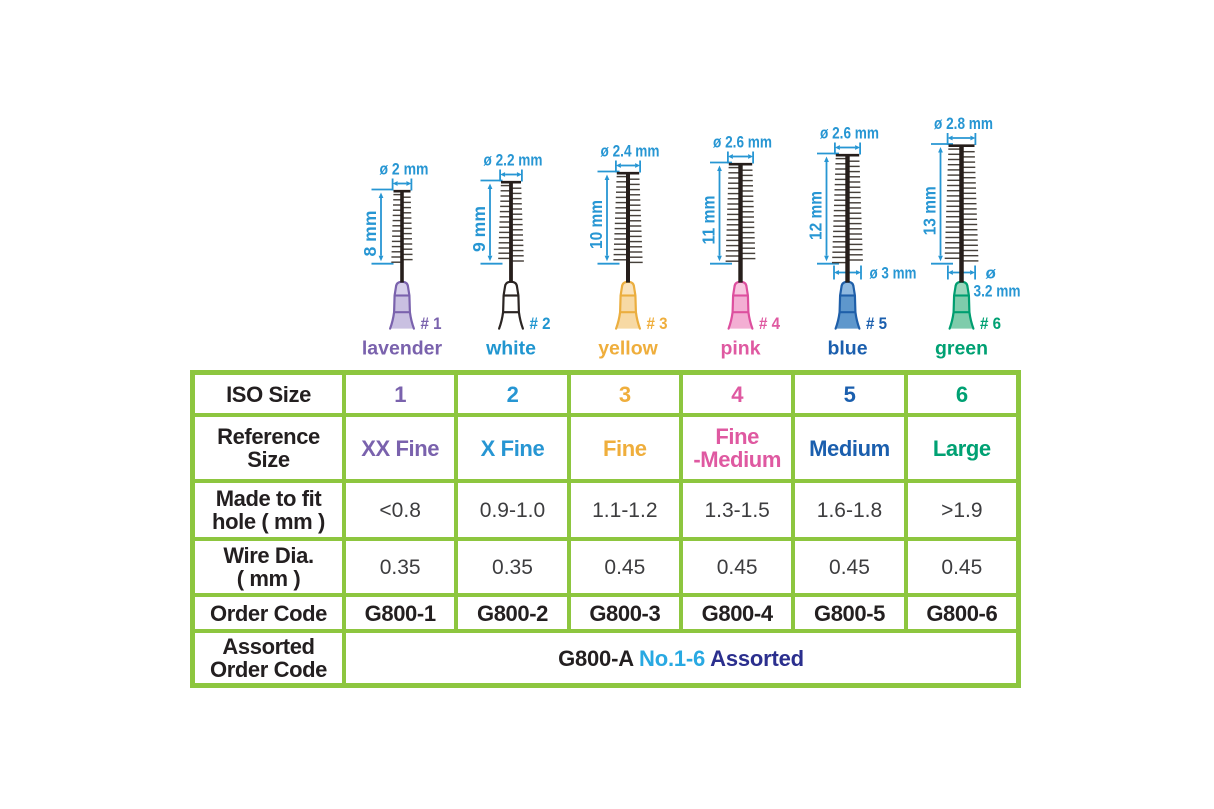  What do you see at coordinates (370, 234) in the screenshot?
I see `svg-text: 8 mm` at bounding box center [370, 234].